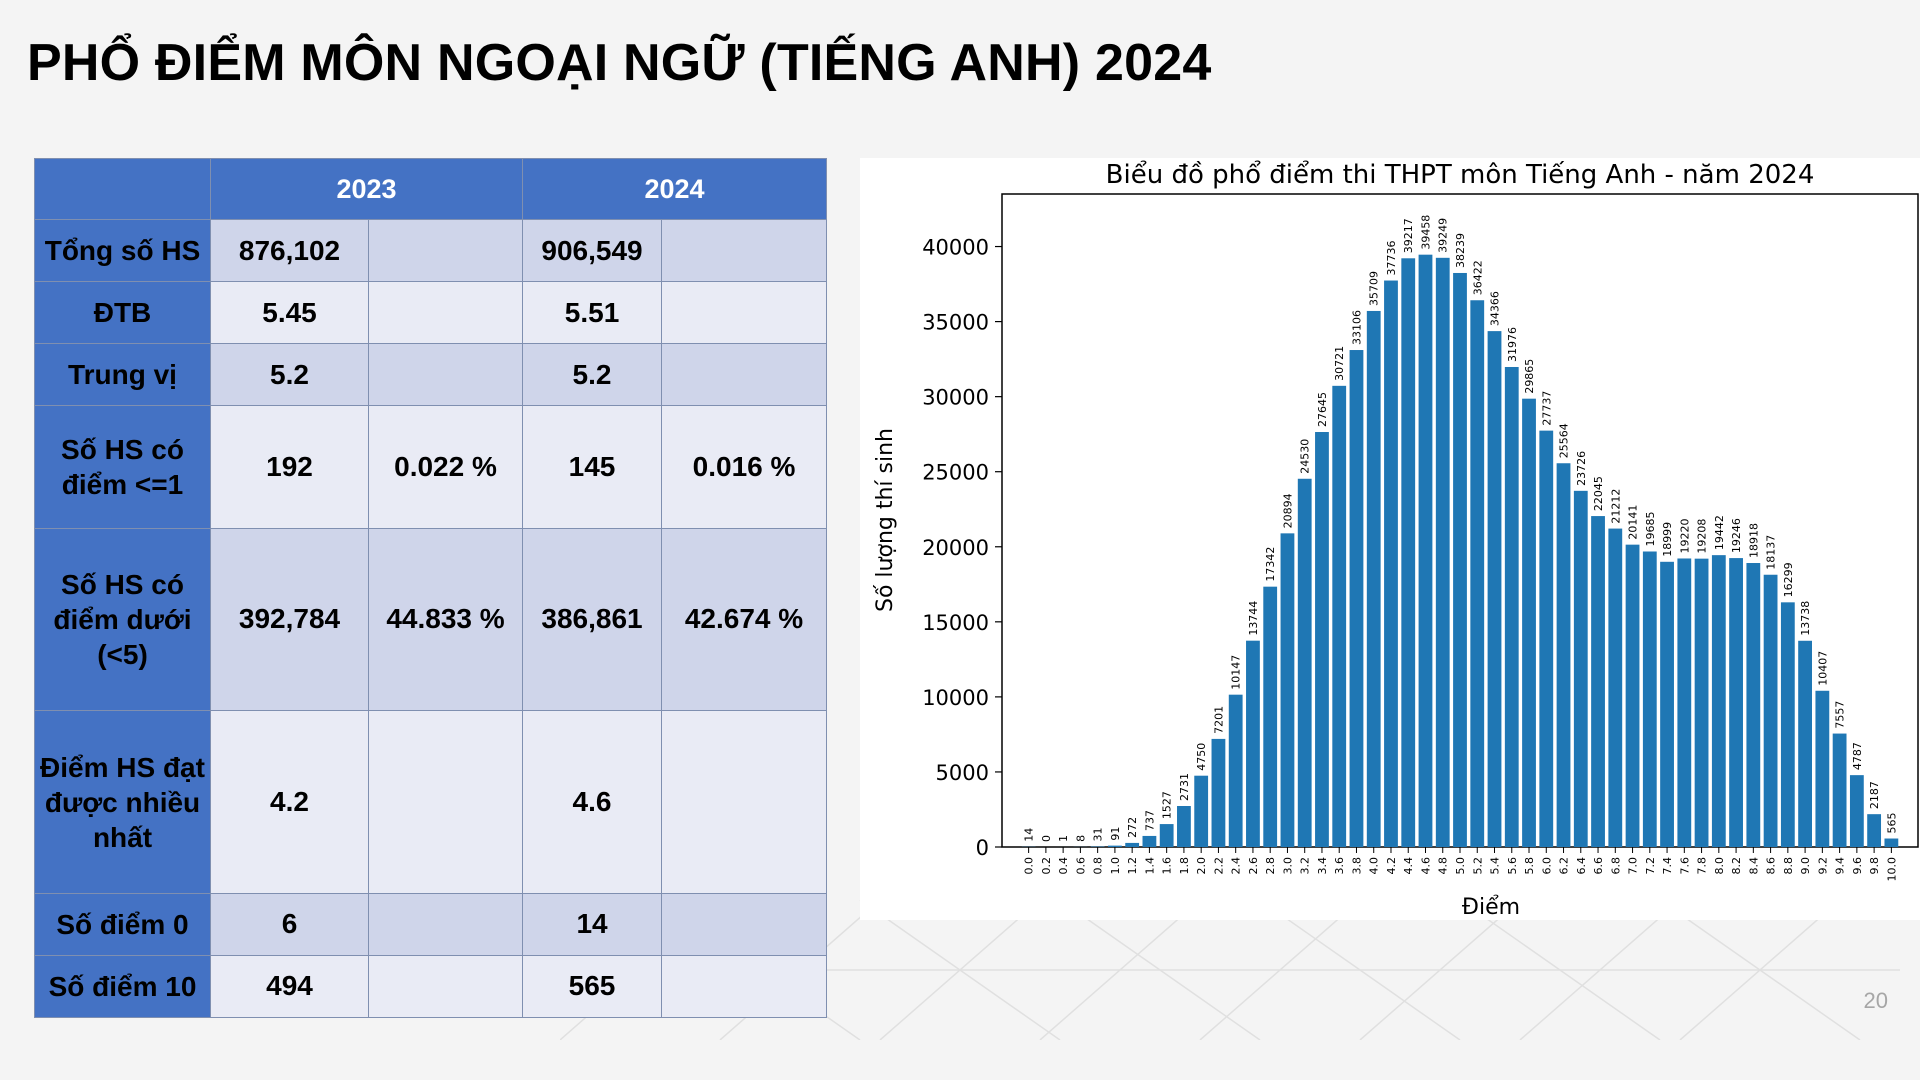  Describe the element at coordinates (592, 619) in the screenshot. I see `value-2024: 386,861` at that location.